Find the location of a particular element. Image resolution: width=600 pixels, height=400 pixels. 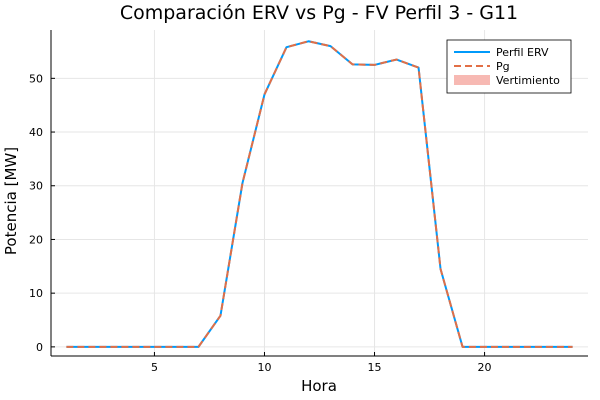

x-tick-label: 15 is located at coordinates (375, 367).